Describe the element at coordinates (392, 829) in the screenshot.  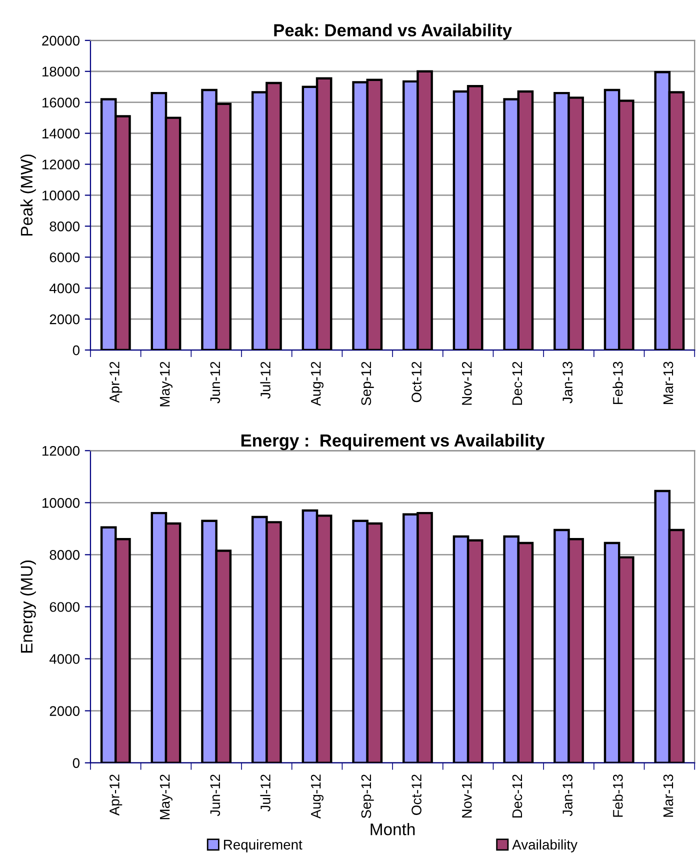
I see `x-axis-title: Month` at that location.